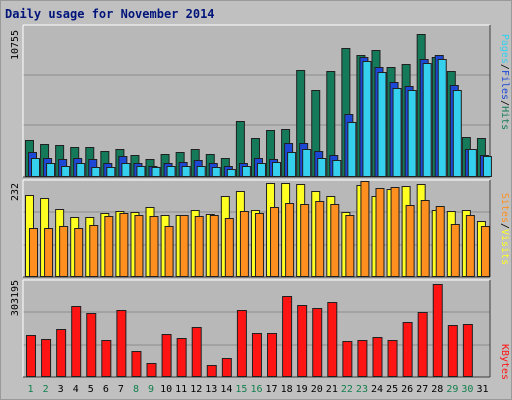 The image size is (512, 400). I want to click on legend-hits: Hits, so click(504, 118).